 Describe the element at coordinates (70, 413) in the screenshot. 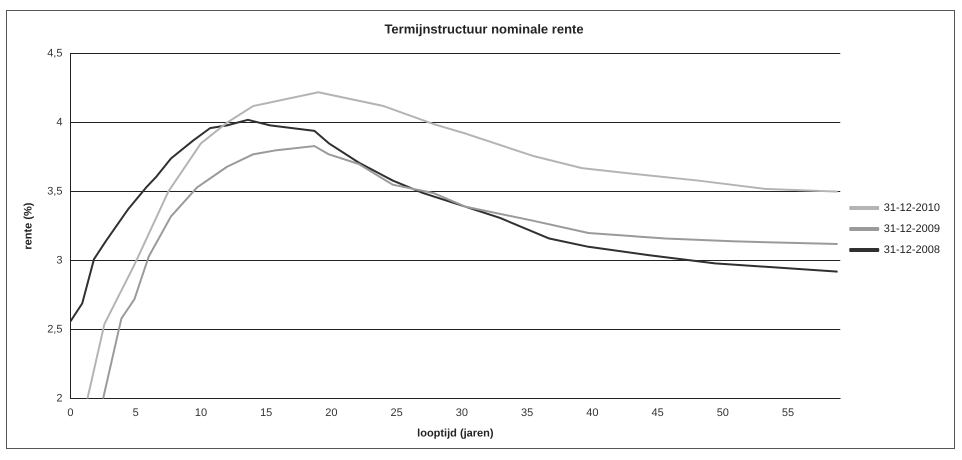

I see `x-tick-label: 0` at that location.